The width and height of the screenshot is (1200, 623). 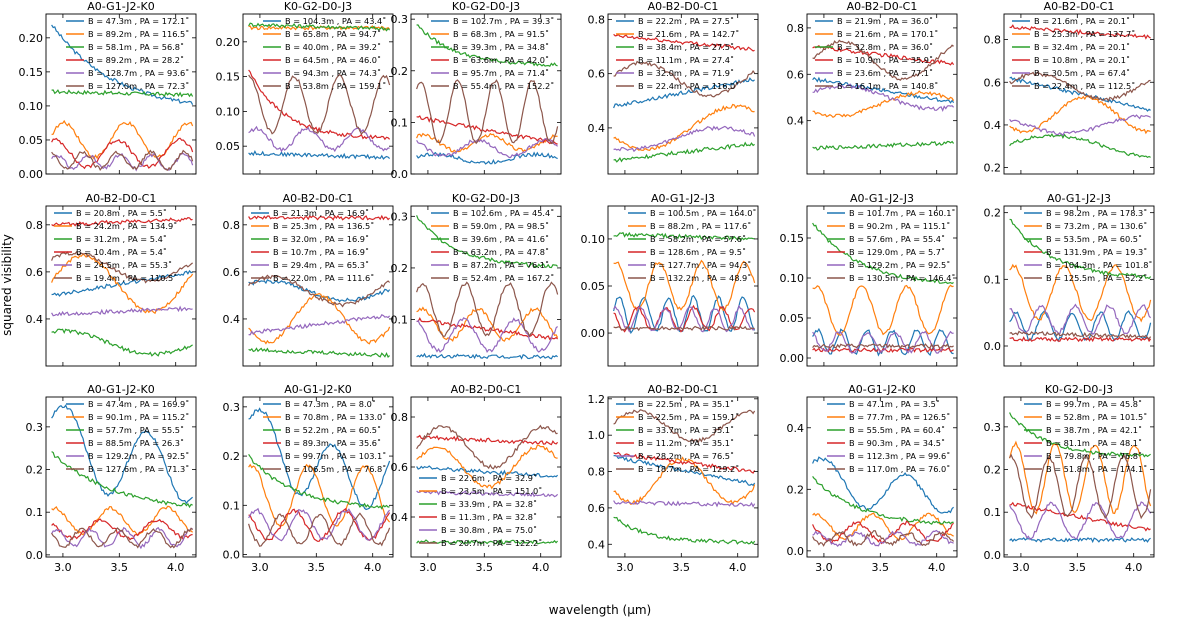 What do you see at coordinates (600, 610) in the screenshot?
I see `x-axis-label: wavelength (μm)` at bounding box center [600, 610].